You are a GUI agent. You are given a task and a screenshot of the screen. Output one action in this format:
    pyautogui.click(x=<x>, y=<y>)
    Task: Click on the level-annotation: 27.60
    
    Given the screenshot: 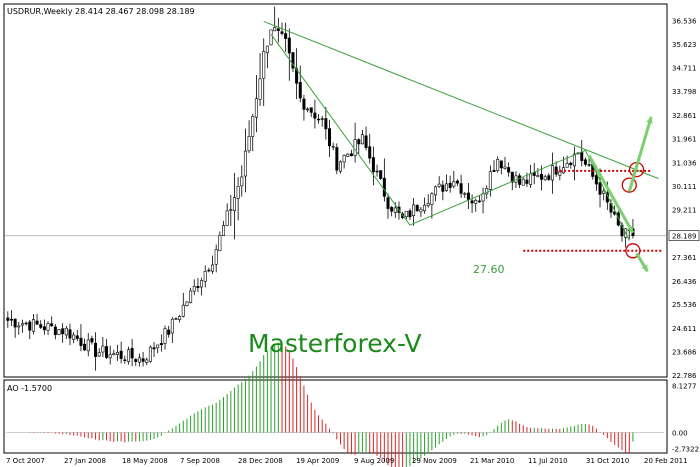 What is the action you would take?
    pyautogui.click(x=489, y=269)
    